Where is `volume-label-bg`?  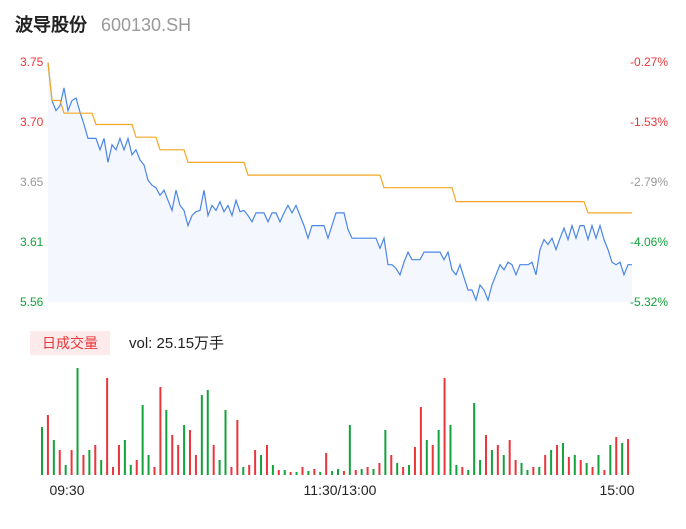
volume-label-bg is located at coordinates (70, 343).